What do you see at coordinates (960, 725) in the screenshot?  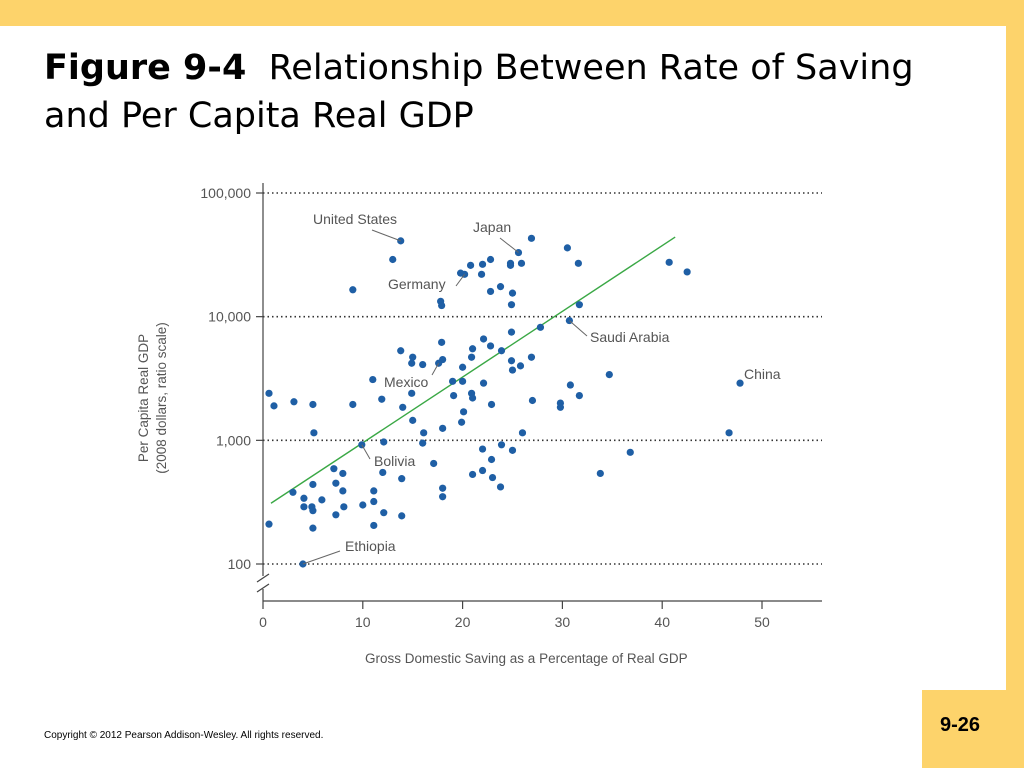 I see `page-number: 9-26` at bounding box center [960, 725].